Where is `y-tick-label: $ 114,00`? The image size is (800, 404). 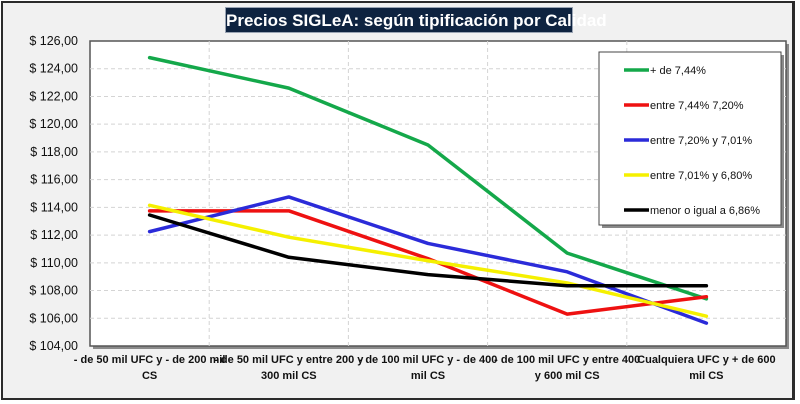
y-tick-label: $ 114,00 is located at coordinates (54, 207).